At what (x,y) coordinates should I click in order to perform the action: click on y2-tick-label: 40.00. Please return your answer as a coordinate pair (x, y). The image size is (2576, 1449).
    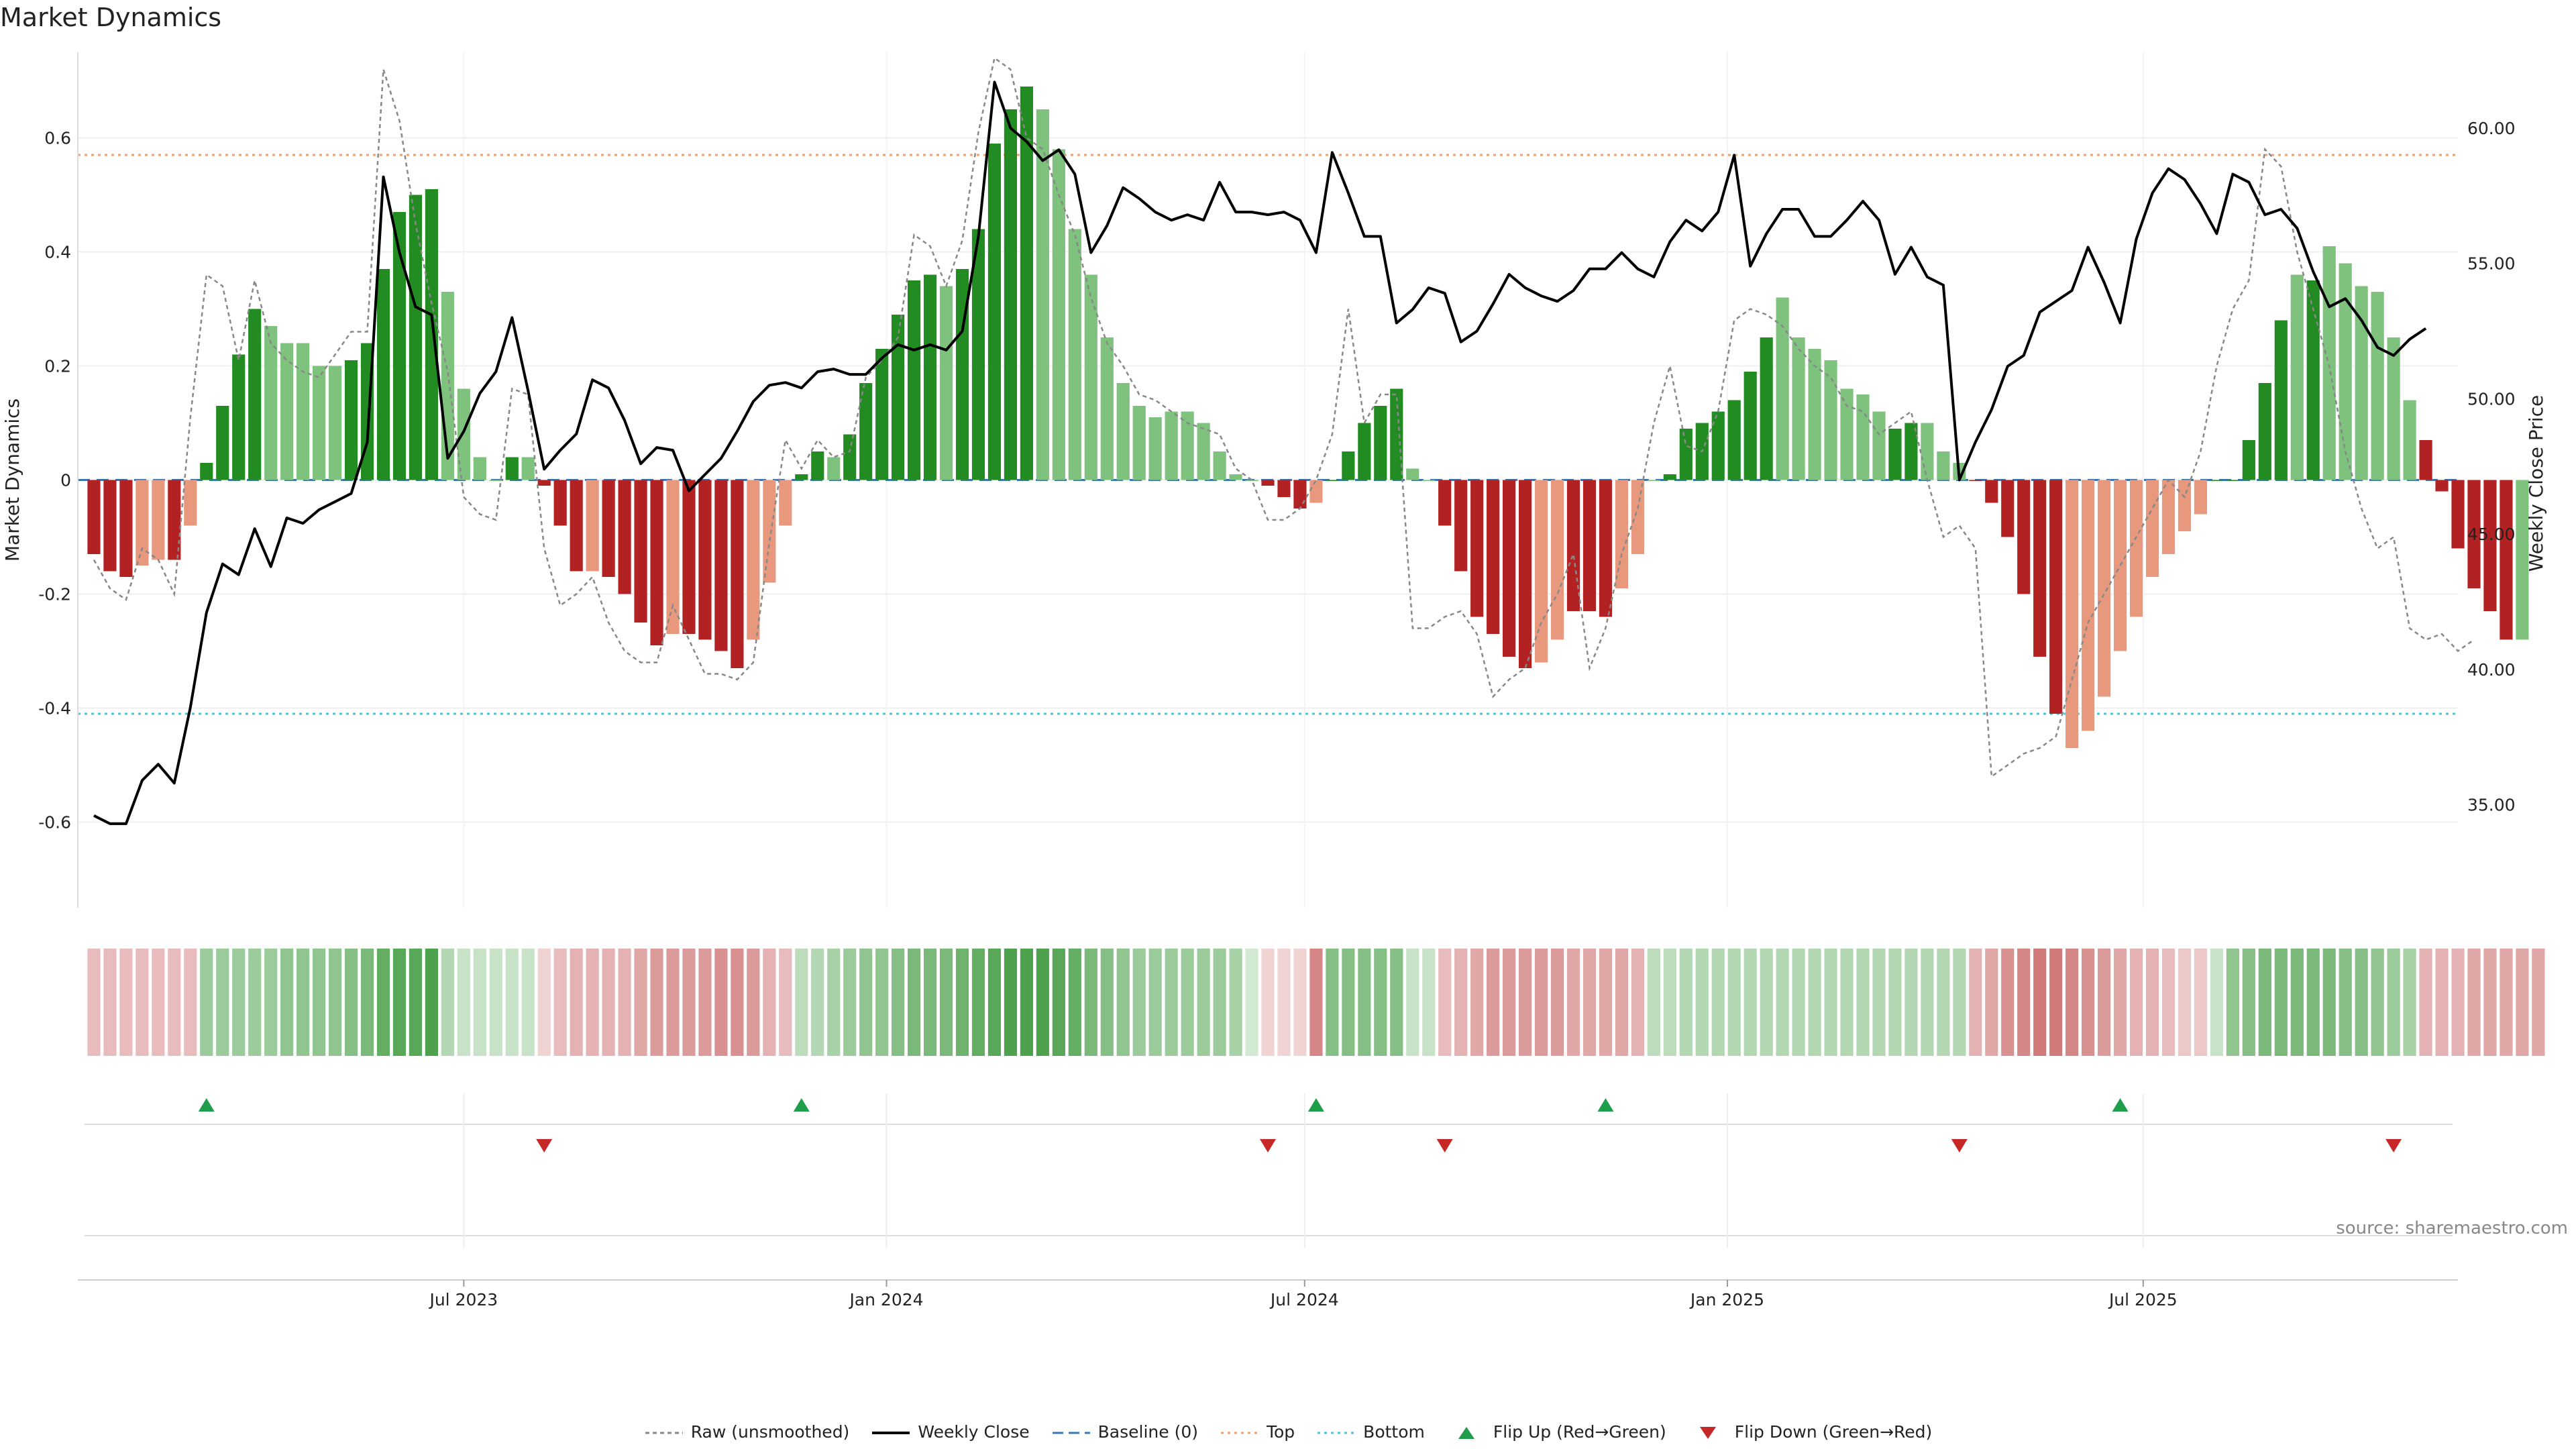
    Looking at the image, I should click on (2491, 670).